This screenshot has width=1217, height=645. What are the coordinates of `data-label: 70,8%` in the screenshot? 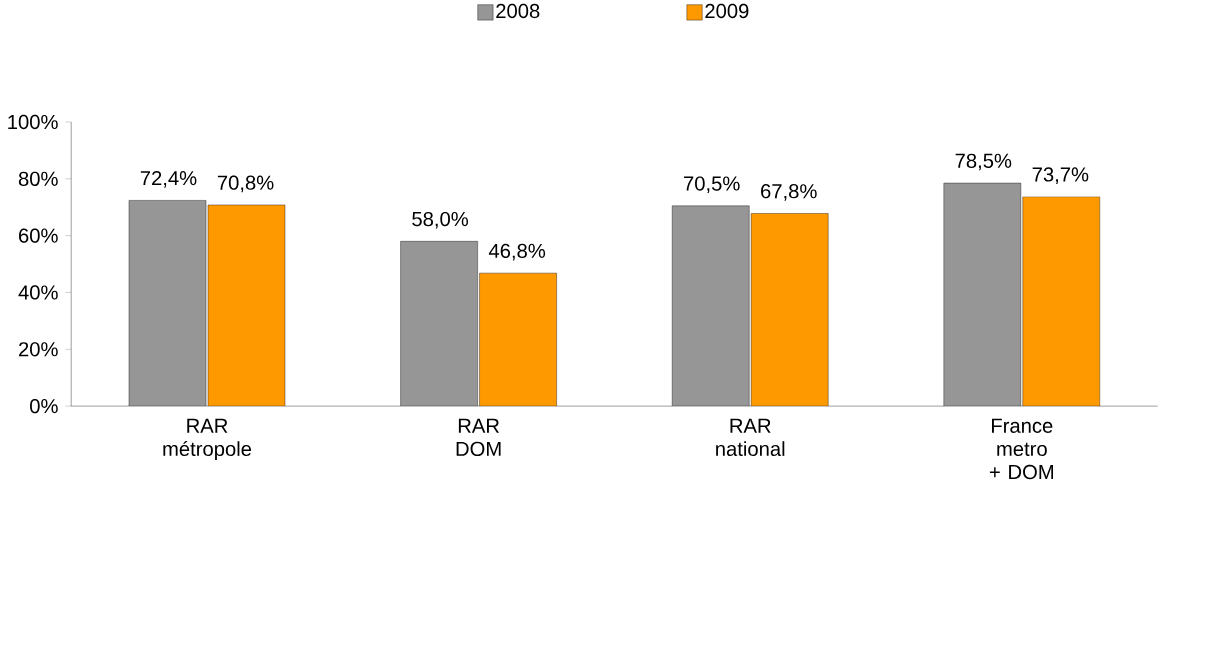 It's located at (245, 184).